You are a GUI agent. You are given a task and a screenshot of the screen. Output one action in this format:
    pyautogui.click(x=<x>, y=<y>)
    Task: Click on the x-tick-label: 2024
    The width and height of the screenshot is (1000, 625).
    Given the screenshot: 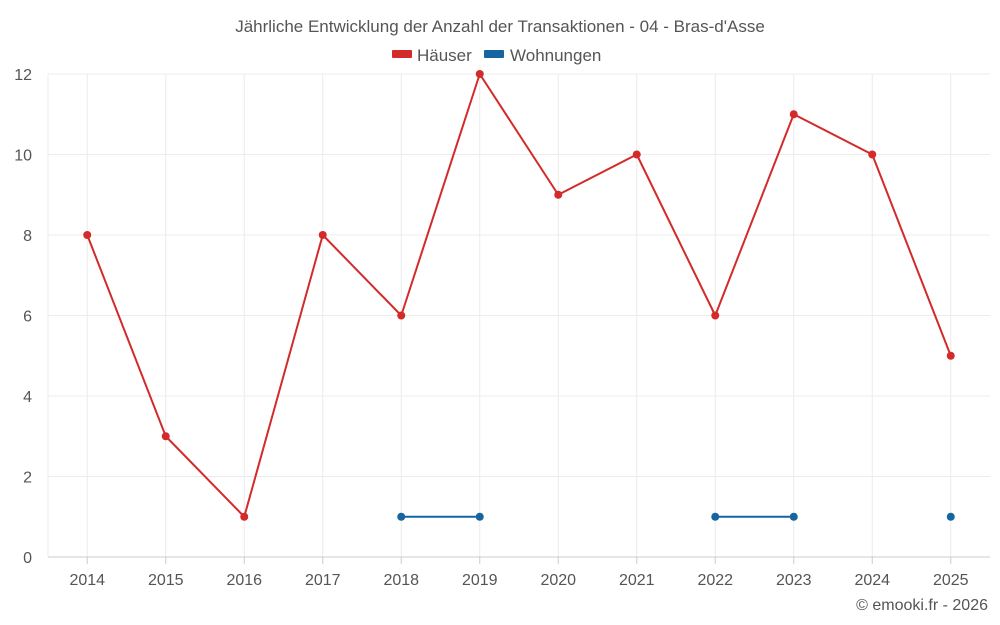 What is the action you would take?
    pyautogui.click(x=872, y=580)
    